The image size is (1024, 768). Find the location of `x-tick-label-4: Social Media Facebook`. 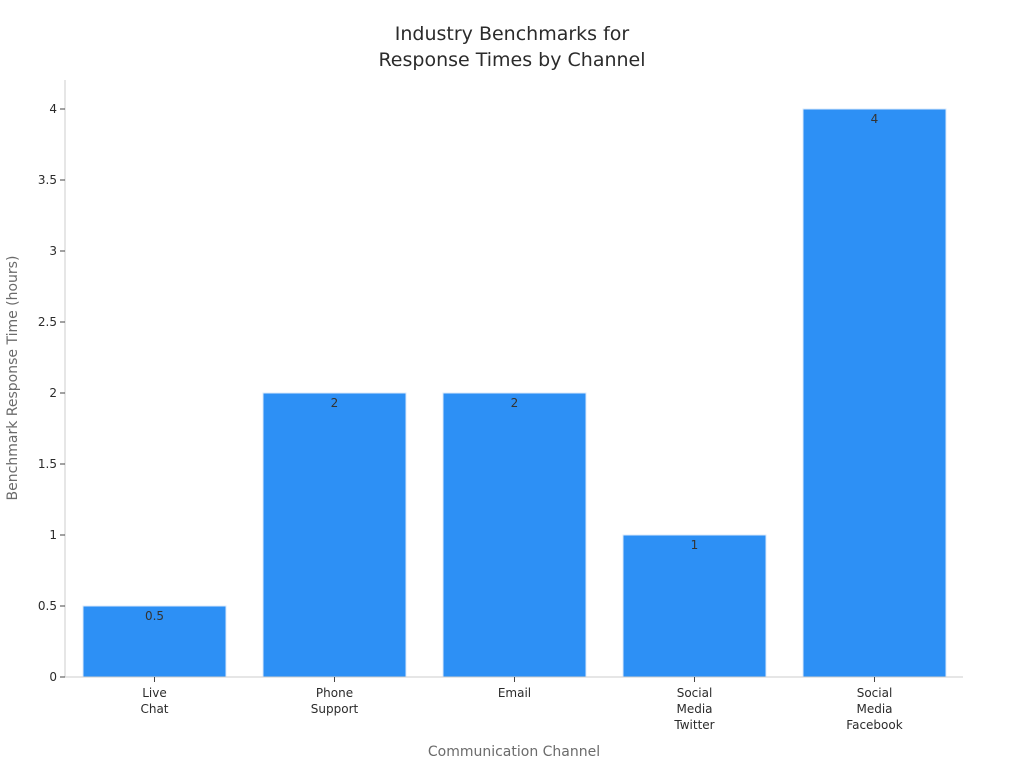

x-tick-label-4: Social Media Facebook is located at coordinates (874, 709).